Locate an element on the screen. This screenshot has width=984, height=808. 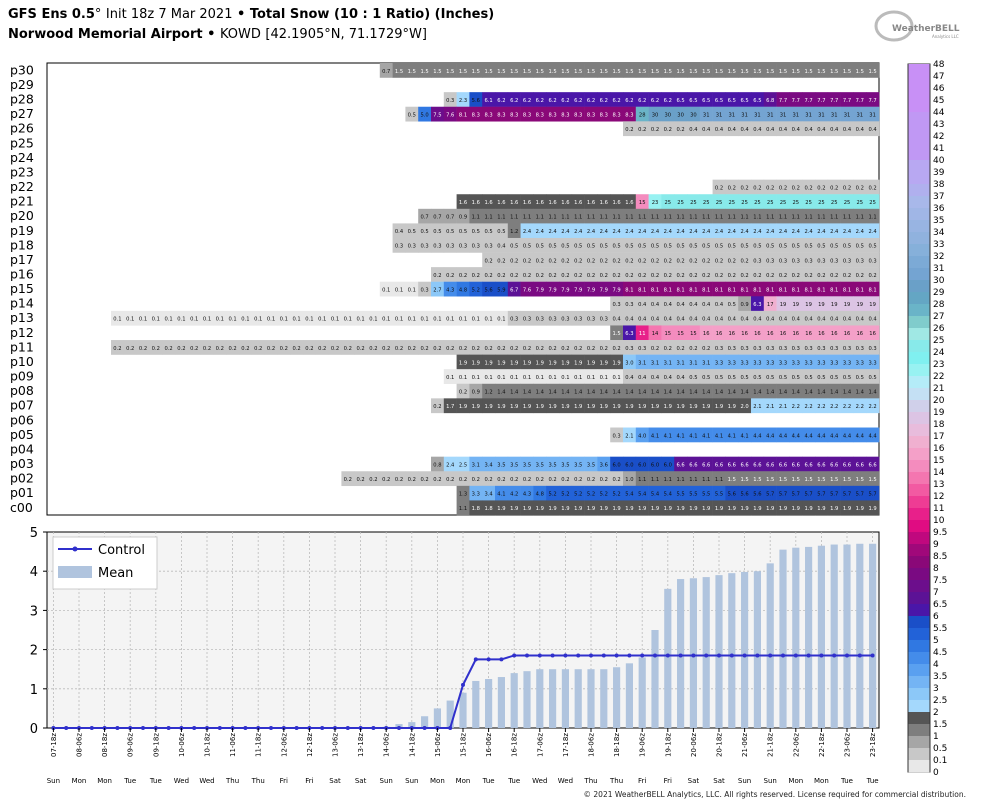
x-tick-label: 16-18z is located at coordinates (515, 745).